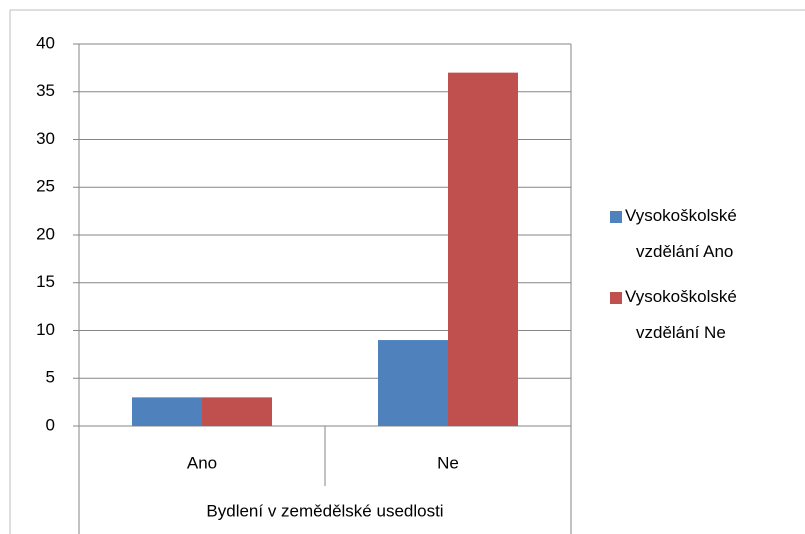  What do you see at coordinates (50, 424) in the screenshot?
I see `y-tick-label: 0` at bounding box center [50, 424].